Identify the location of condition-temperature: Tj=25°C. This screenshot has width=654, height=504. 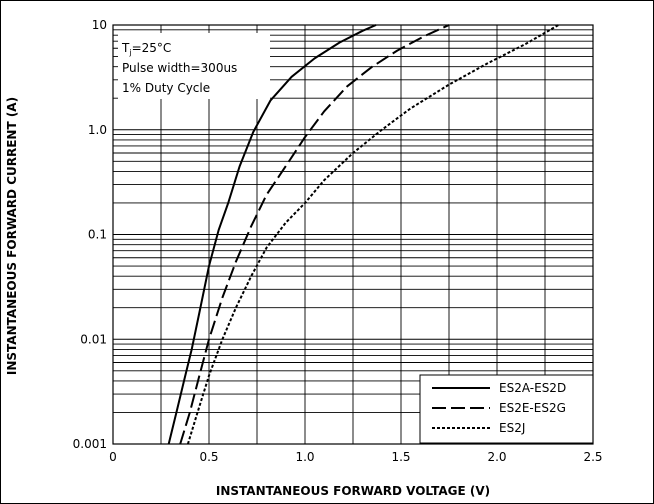
(146, 49).